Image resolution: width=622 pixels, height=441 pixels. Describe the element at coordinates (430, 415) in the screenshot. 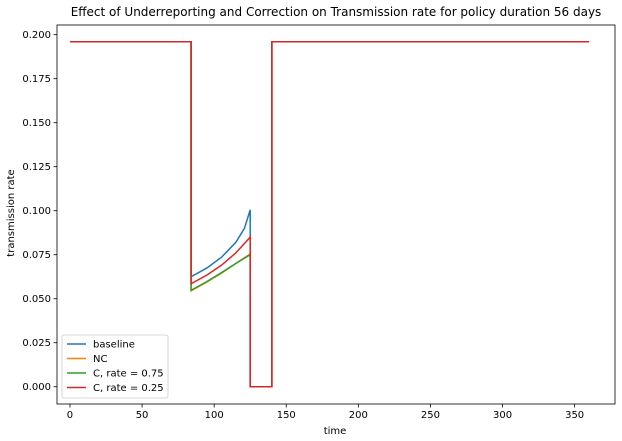

I see `x-tick-label: 250` at that location.